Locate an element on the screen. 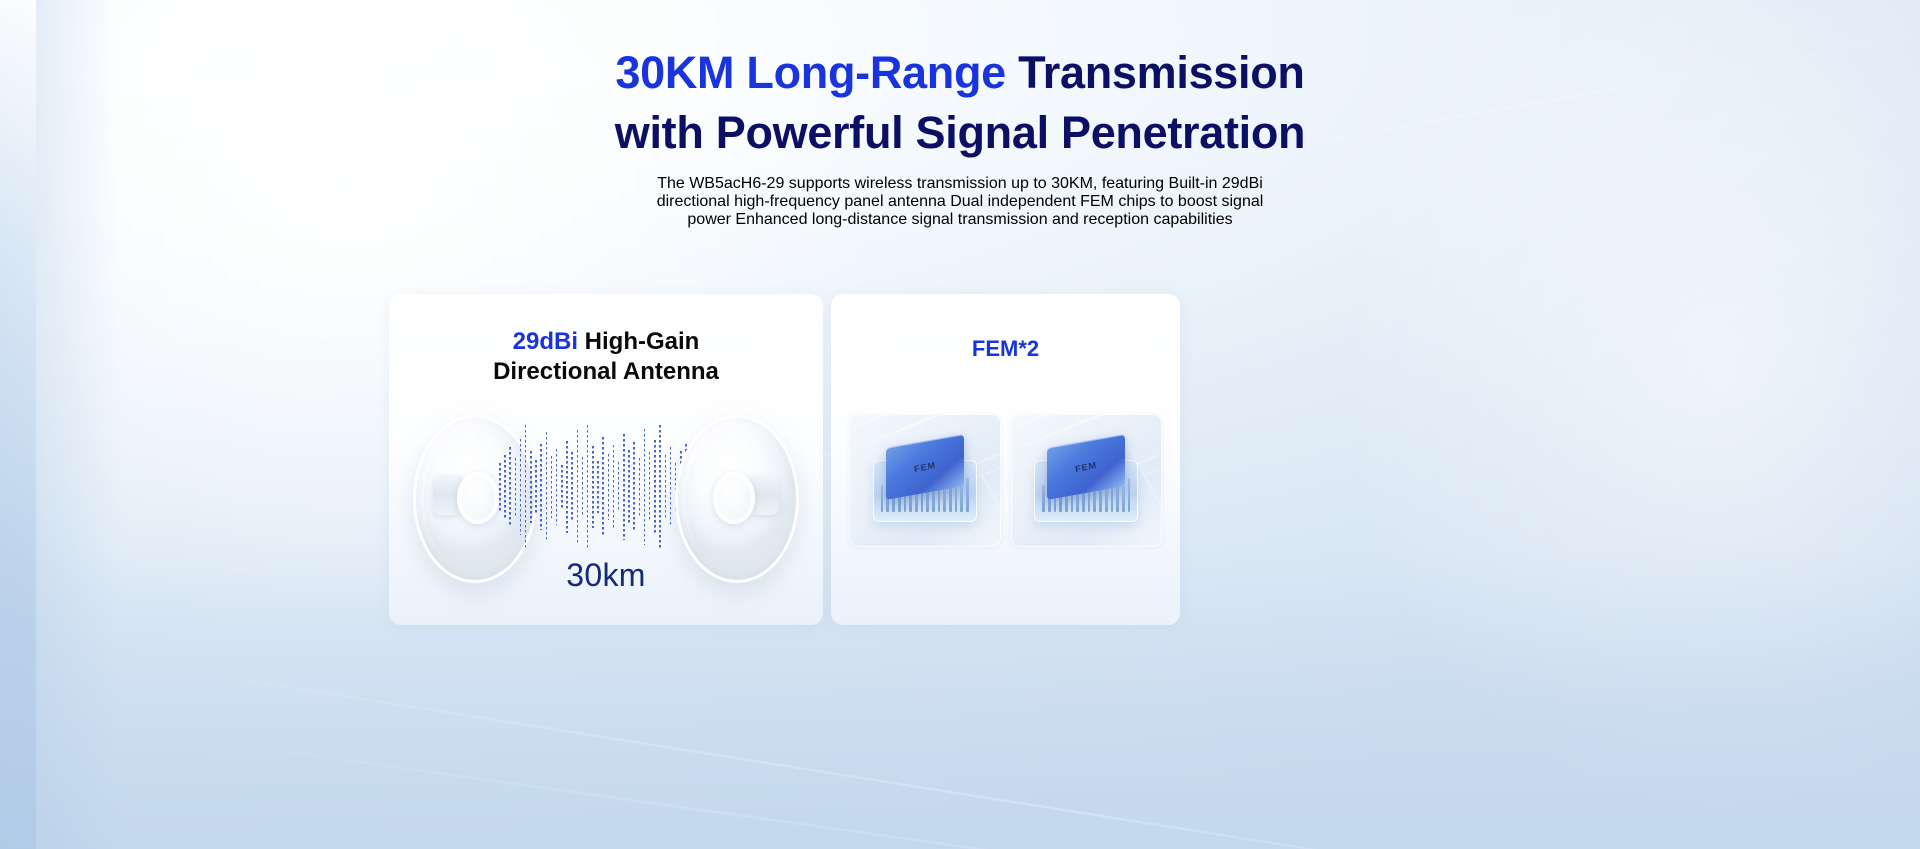 This screenshot has width=1920, height=849. background-left-strip is located at coordinates (18, 424).